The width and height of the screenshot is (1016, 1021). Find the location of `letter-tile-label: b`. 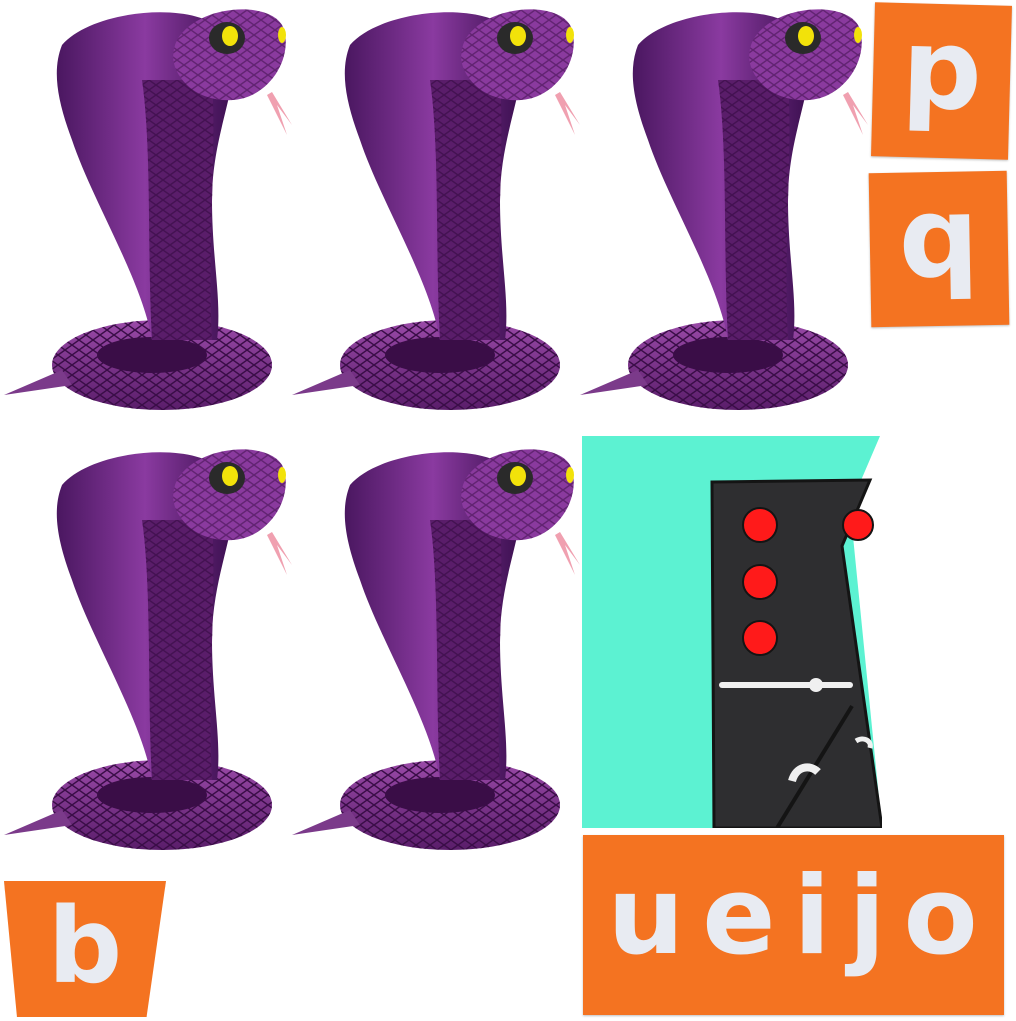

letter-tile-label: b is located at coordinates (85, 946).